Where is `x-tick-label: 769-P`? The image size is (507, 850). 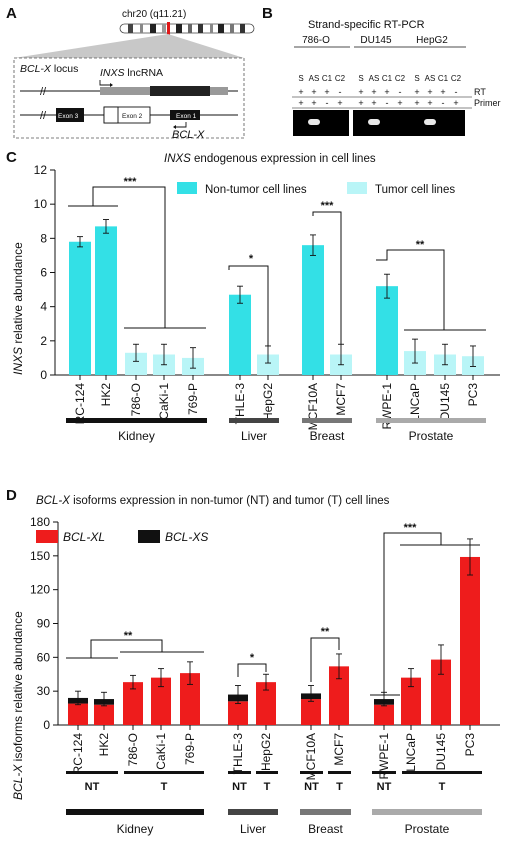
x-tick-label: 769-P is located at coordinates (190, 749).